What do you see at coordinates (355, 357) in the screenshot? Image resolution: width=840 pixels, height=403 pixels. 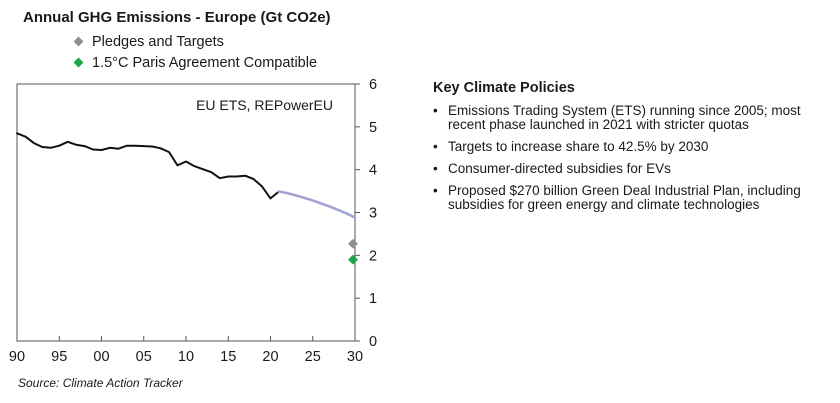 I see `x-tick-label: 30` at bounding box center [355, 357].